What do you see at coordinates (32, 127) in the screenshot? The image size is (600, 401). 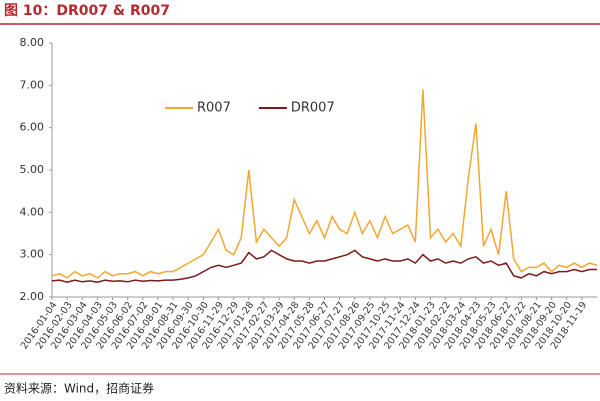 I see `y-tick-label: 6.00` at bounding box center [32, 127].